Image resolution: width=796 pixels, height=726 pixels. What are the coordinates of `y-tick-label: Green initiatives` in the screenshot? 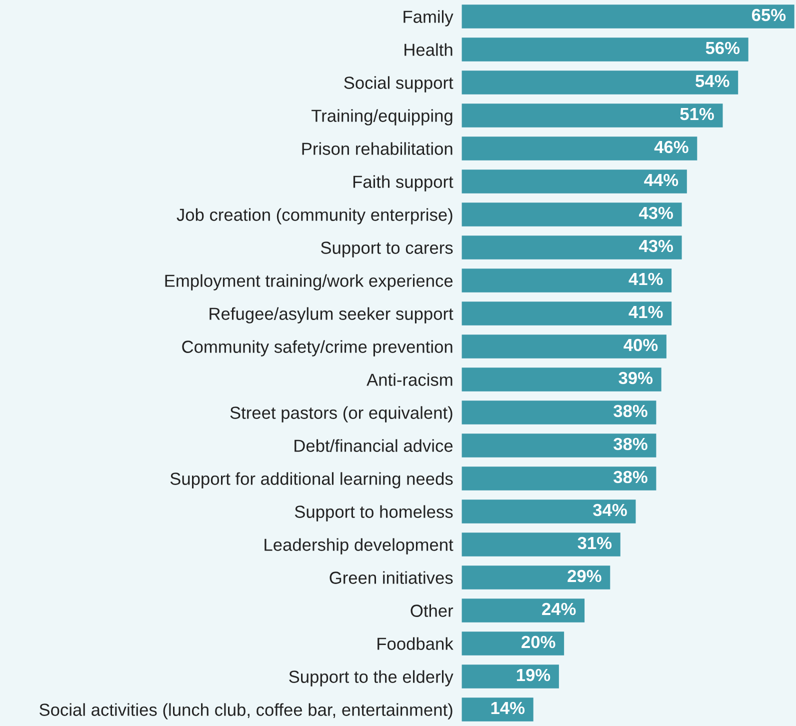 It's located at (391, 577).